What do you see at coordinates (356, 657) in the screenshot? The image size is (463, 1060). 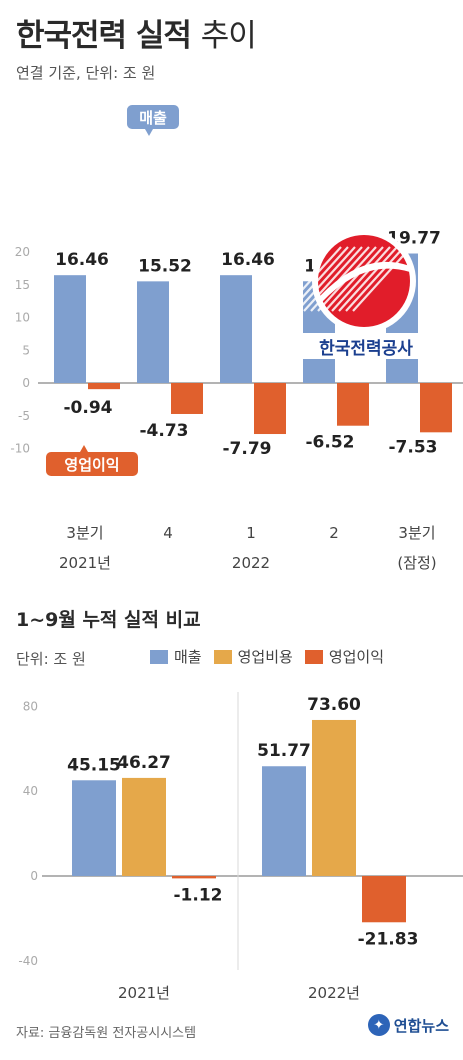 I see `legend-label-operating-profit: 영업이익` at bounding box center [356, 657].